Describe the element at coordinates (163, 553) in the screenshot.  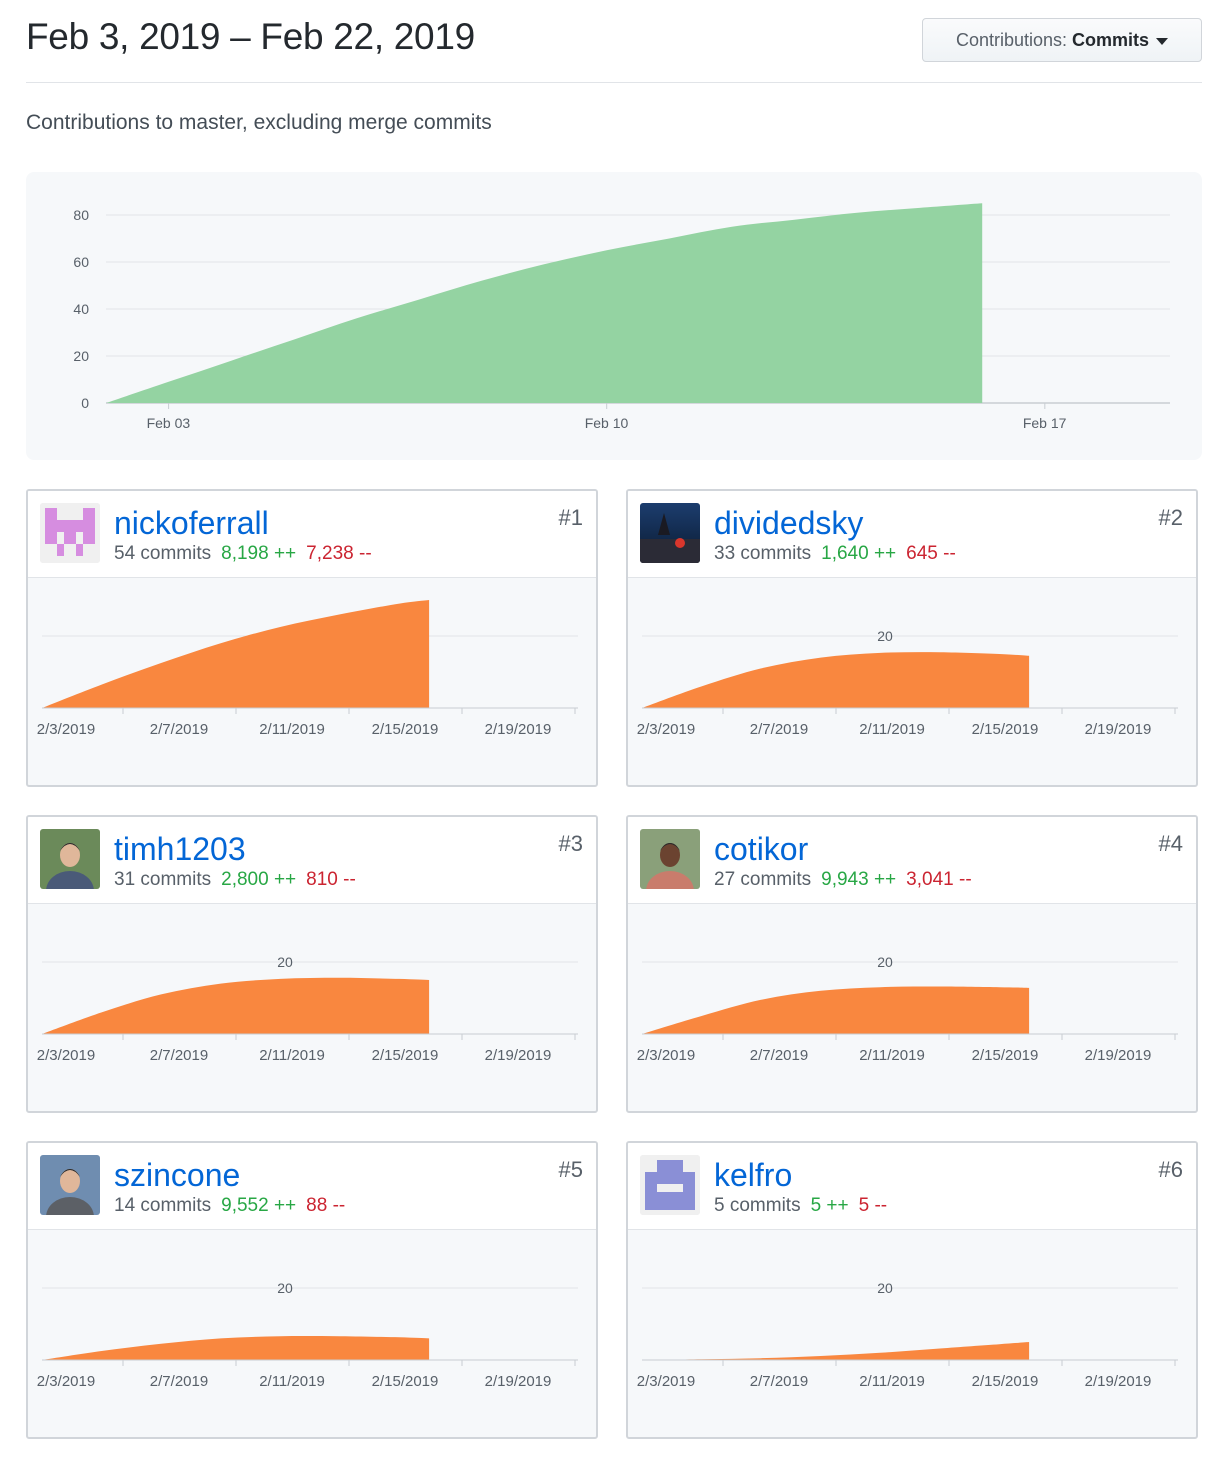
I see `commit-count: 54 commits` at that location.